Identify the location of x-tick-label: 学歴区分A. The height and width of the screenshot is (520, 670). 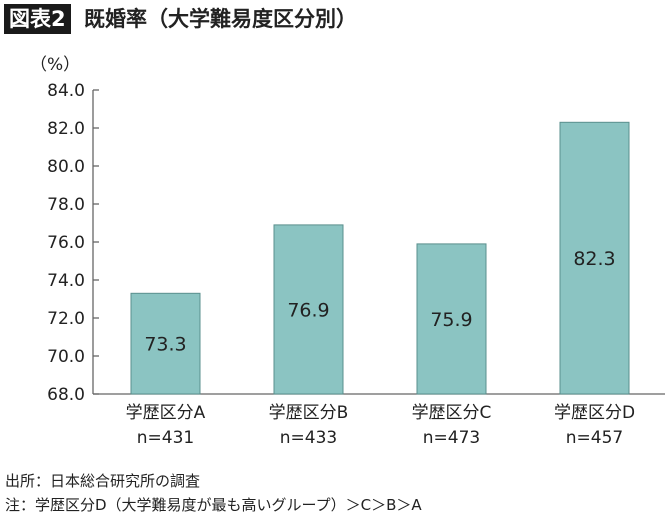
(166, 413).